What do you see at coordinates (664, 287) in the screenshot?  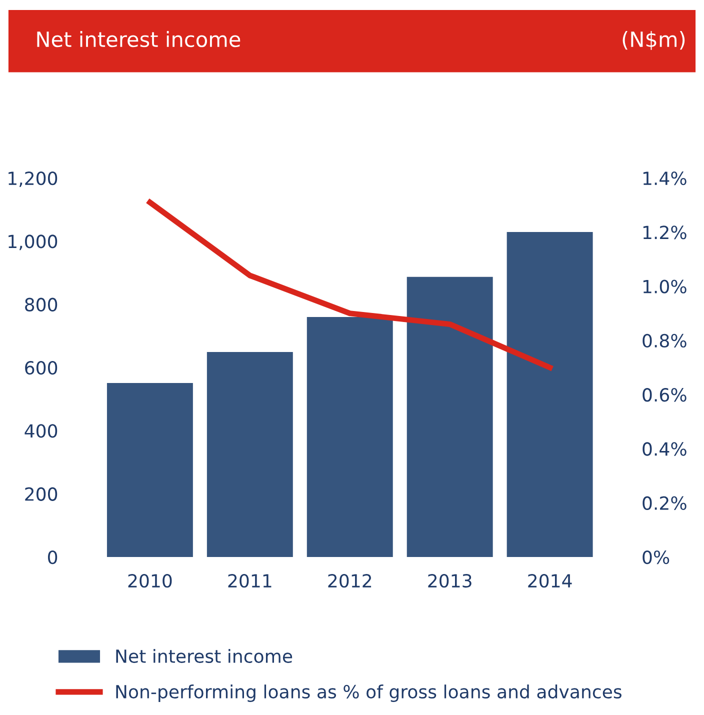 I see `y2-tick-label: 1.0%` at bounding box center [664, 287].